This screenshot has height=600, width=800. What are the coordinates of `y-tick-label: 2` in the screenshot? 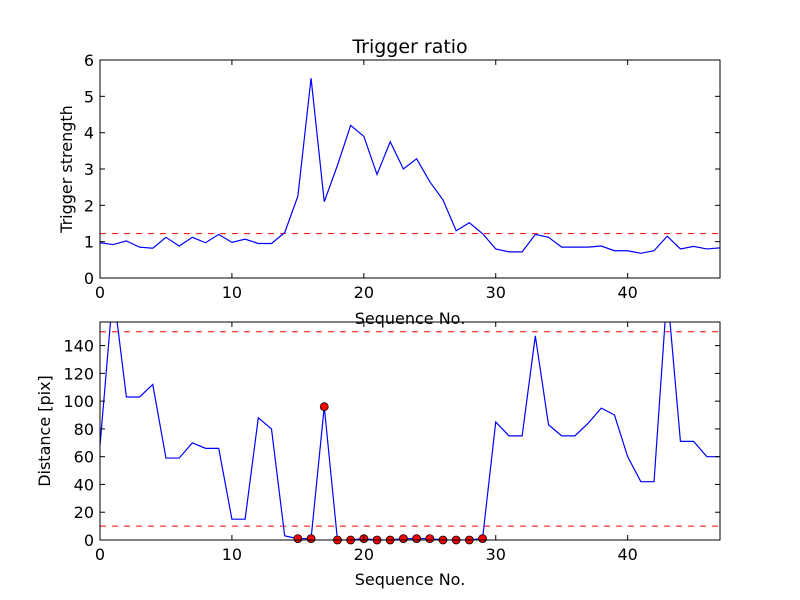 It's located at (89, 205).